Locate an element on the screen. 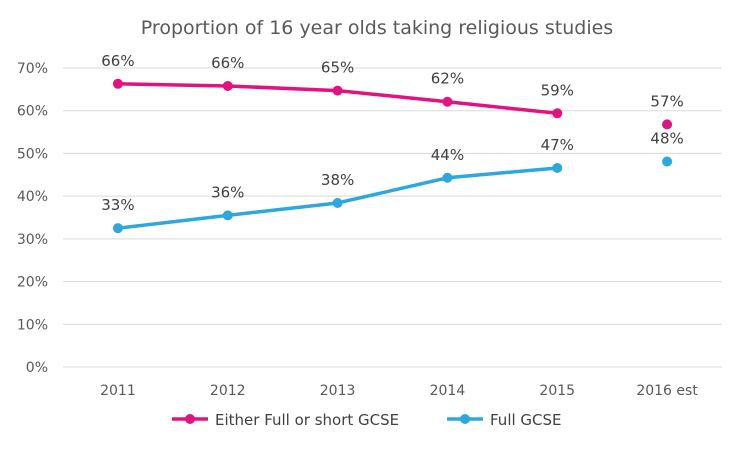  x-tick-label: 2014 is located at coordinates (448, 391).